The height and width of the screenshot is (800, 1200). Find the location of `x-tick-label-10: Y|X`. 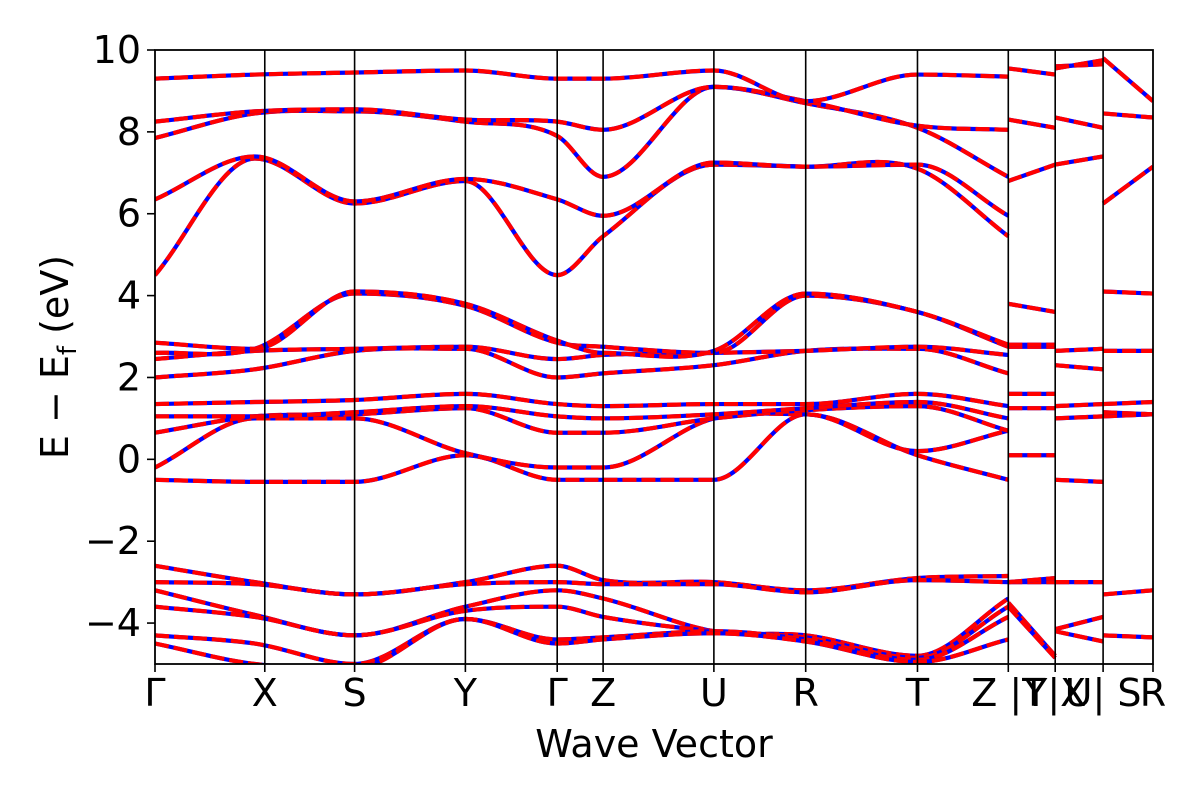

x-tick-label-10: Y|X is located at coordinates (1054, 693).